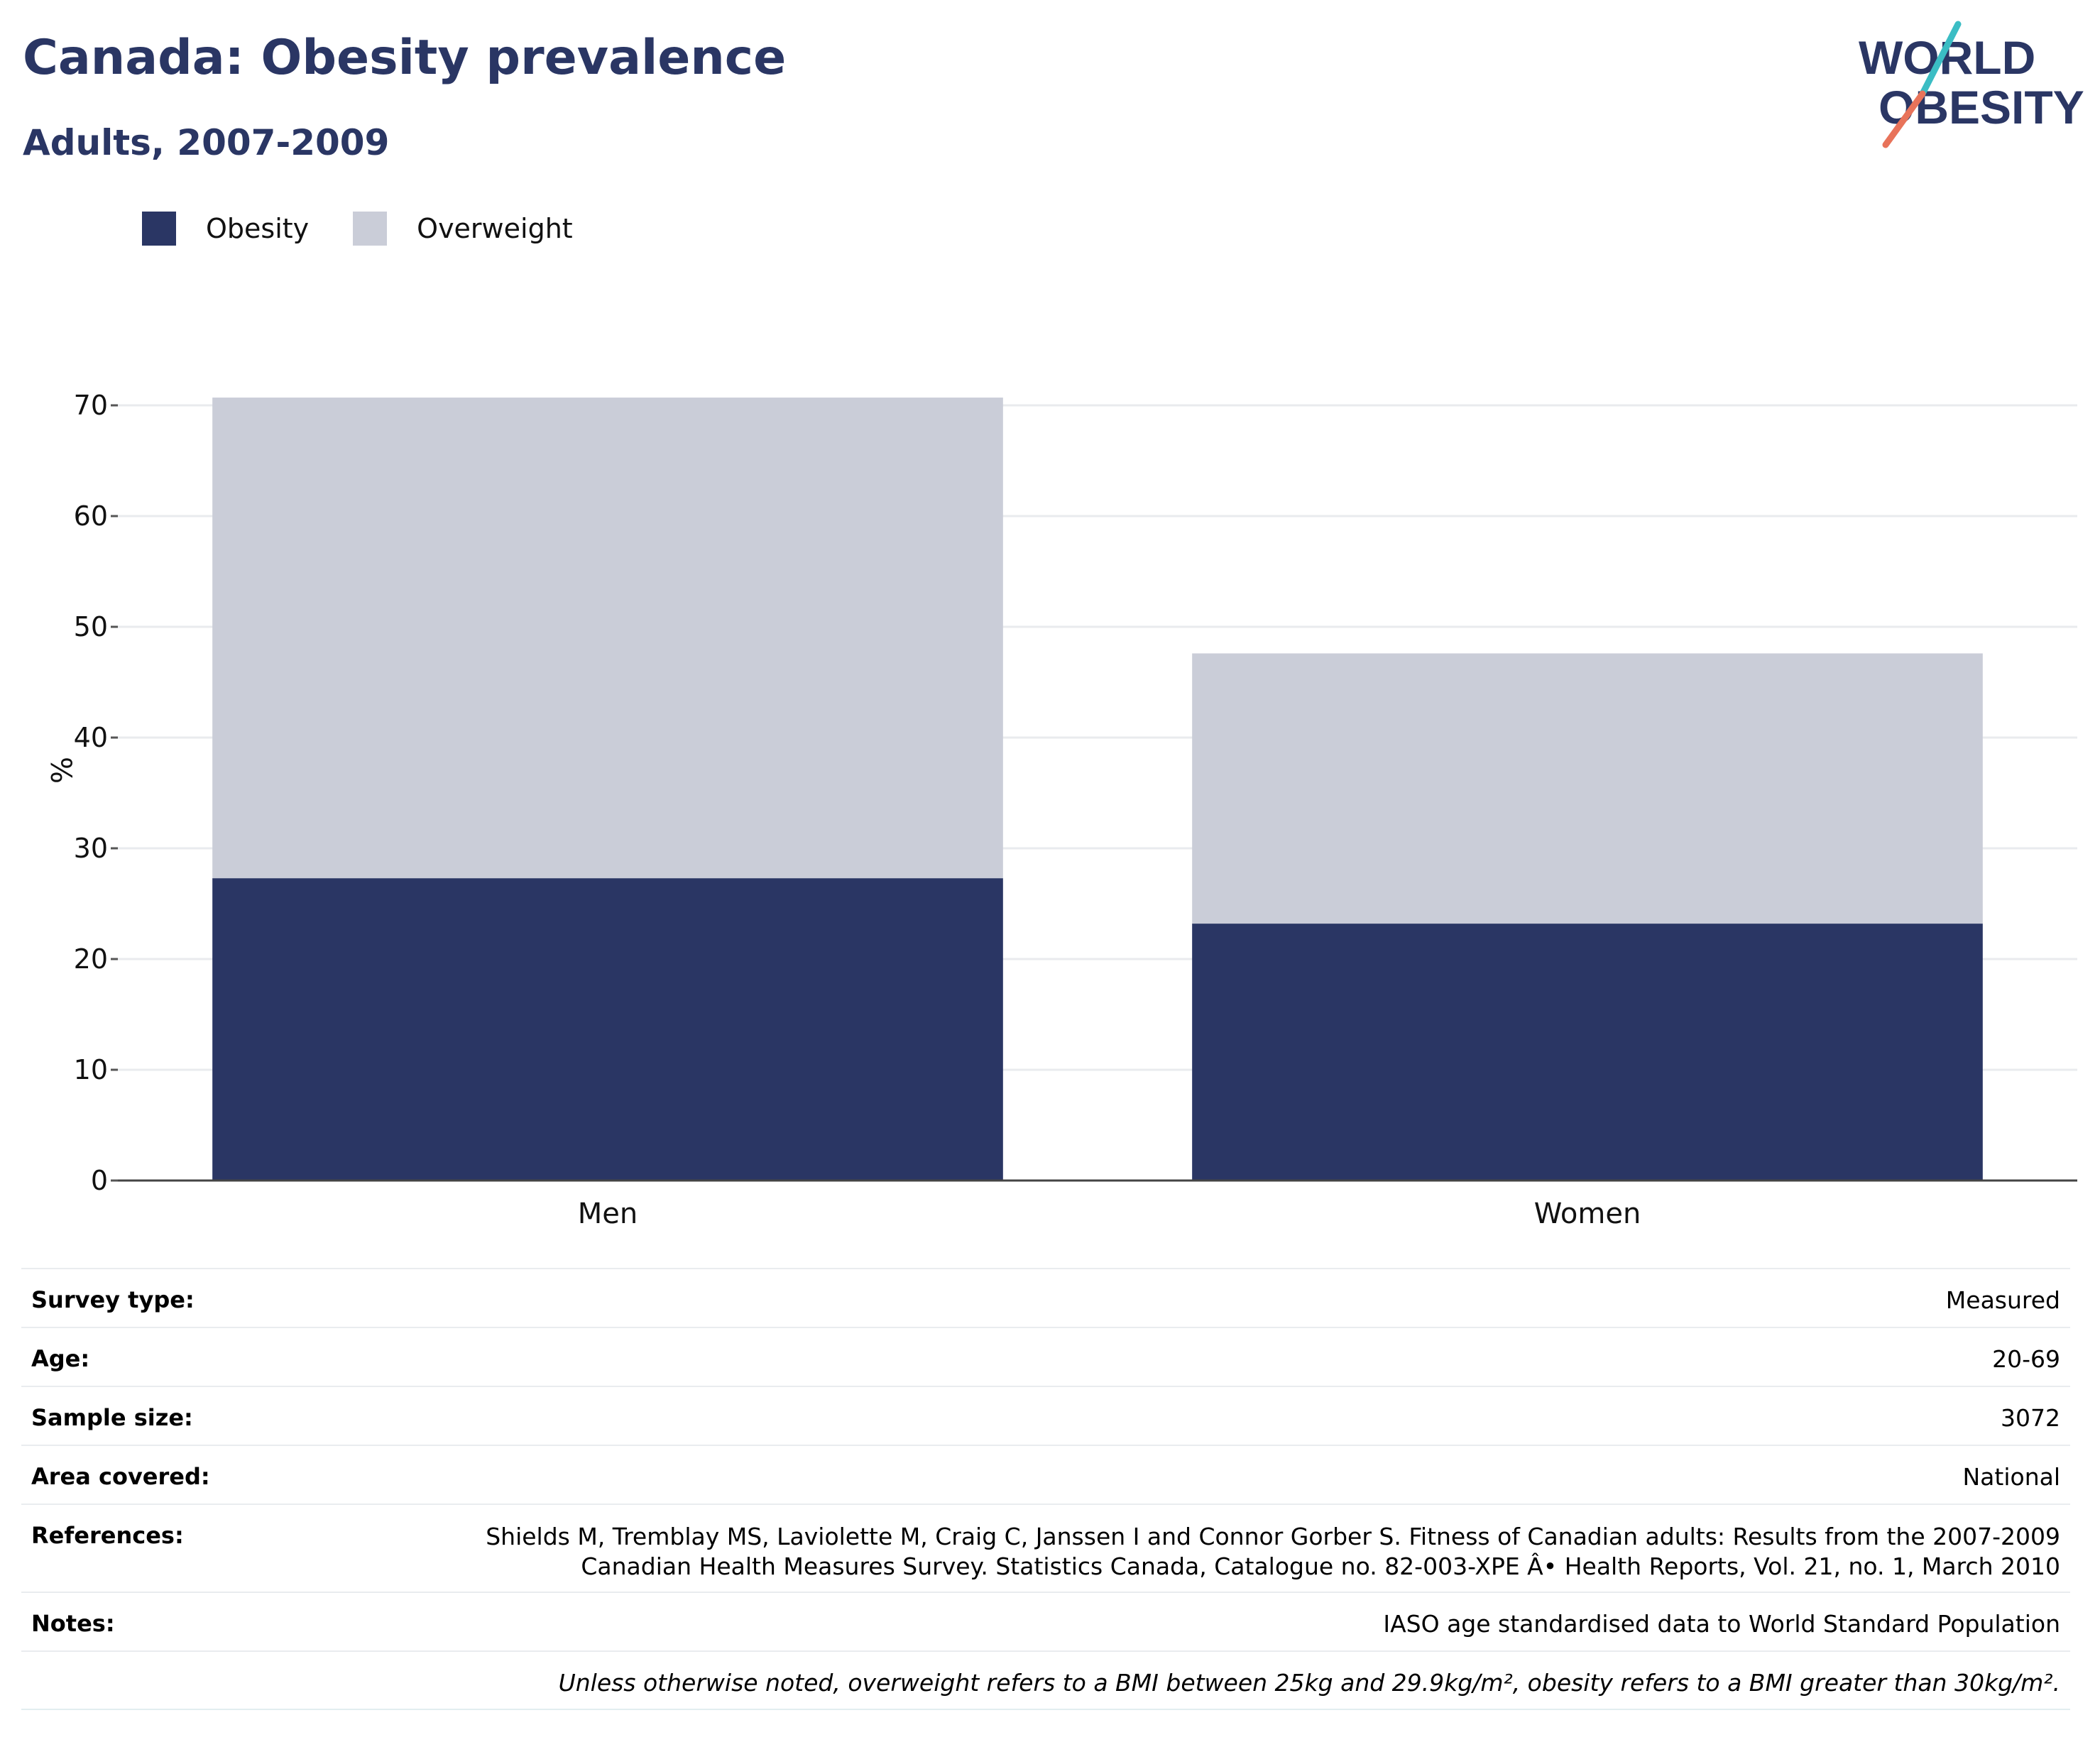 The width and height of the screenshot is (2100, 1747). I want to click on chart-title: Canada: Obesity prevalence, so click(405, 58).